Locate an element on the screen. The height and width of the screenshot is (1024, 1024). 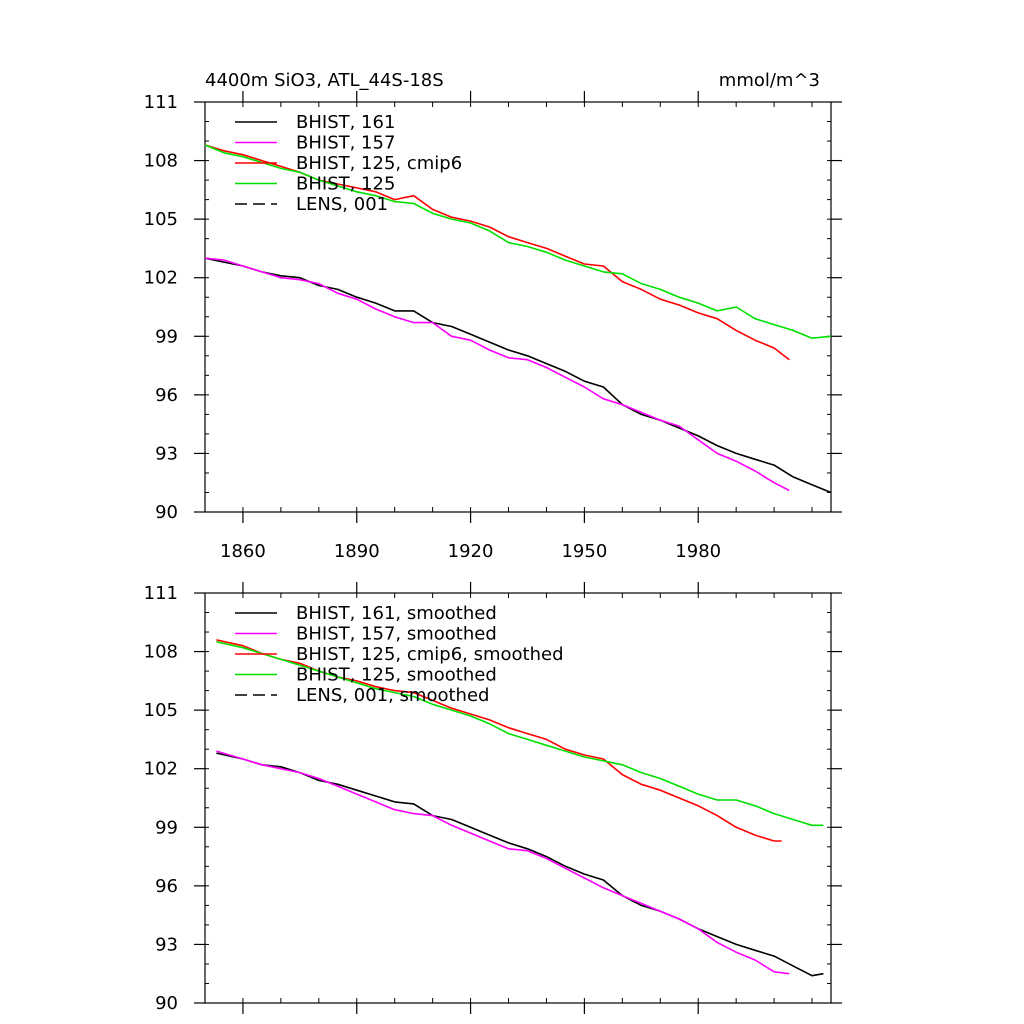
x-tick-label: 1890 is located at coordinates (357, 551).